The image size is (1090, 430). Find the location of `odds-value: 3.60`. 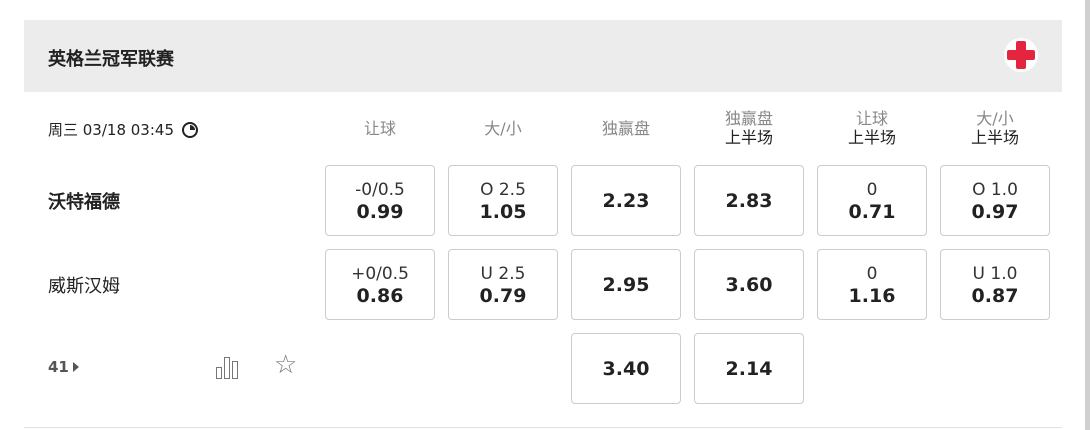

odds-value: 3.60 is located at coordinates (749, 284).